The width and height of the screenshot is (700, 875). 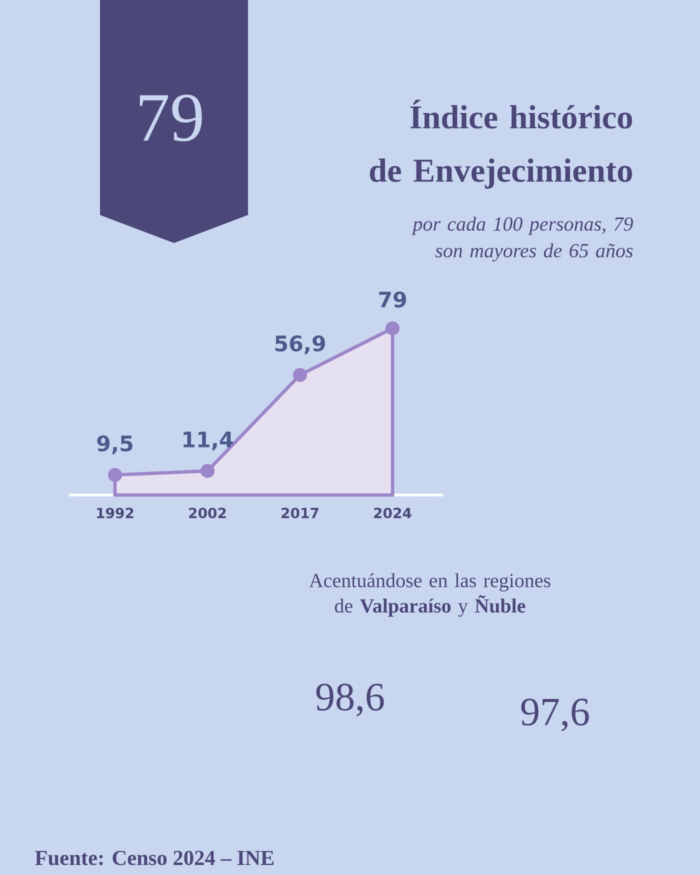 I want to click on text: 97,6, so click(x=555, y=715).